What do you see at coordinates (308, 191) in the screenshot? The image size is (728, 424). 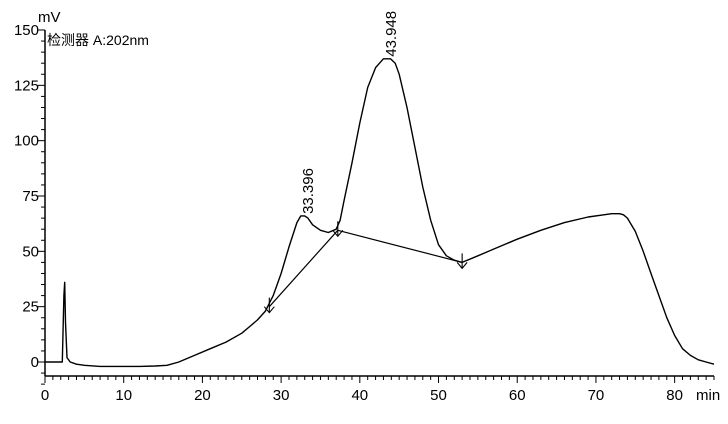 I see `peak-retention-label: 33.396` at bounding box center [308, 191].